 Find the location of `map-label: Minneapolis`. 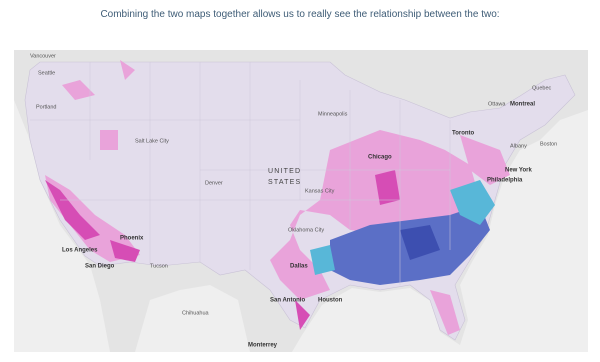

map-label: Minneapolis is located at coordinates (333, 114).